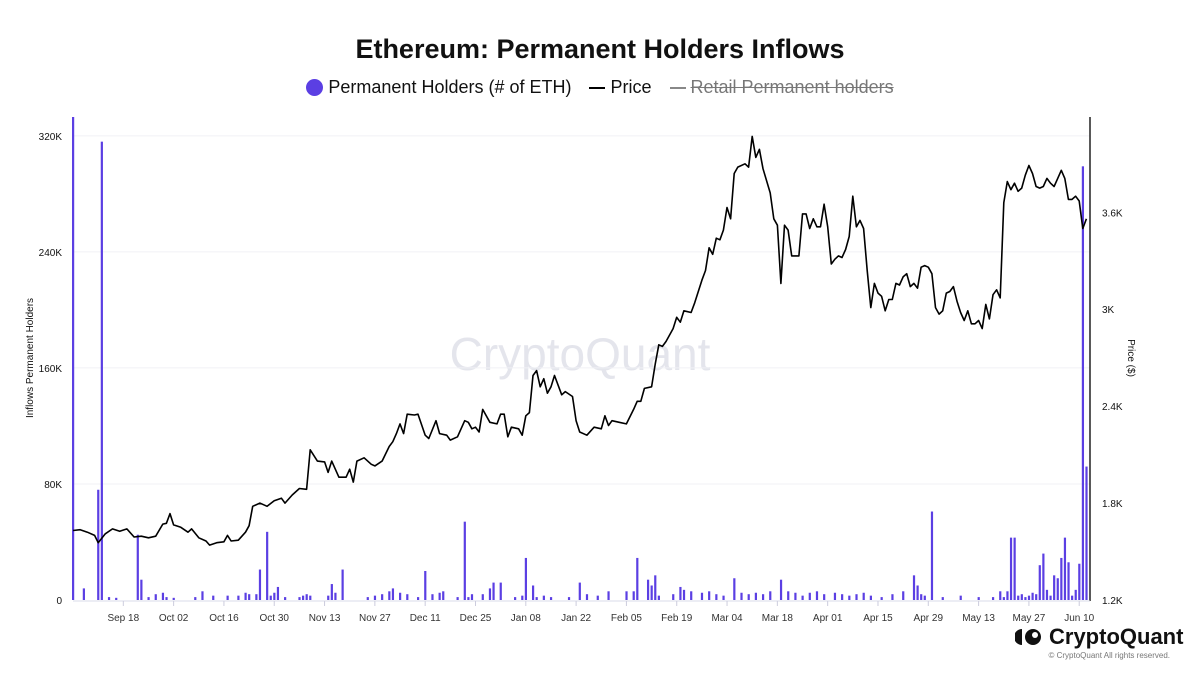 The height and width of the screenshot is (675, 1200). What do you see at coordinates (526, 618) in the screenshot?
I see `x-tick-label: Jan 08` at bounding box center [526, 618].